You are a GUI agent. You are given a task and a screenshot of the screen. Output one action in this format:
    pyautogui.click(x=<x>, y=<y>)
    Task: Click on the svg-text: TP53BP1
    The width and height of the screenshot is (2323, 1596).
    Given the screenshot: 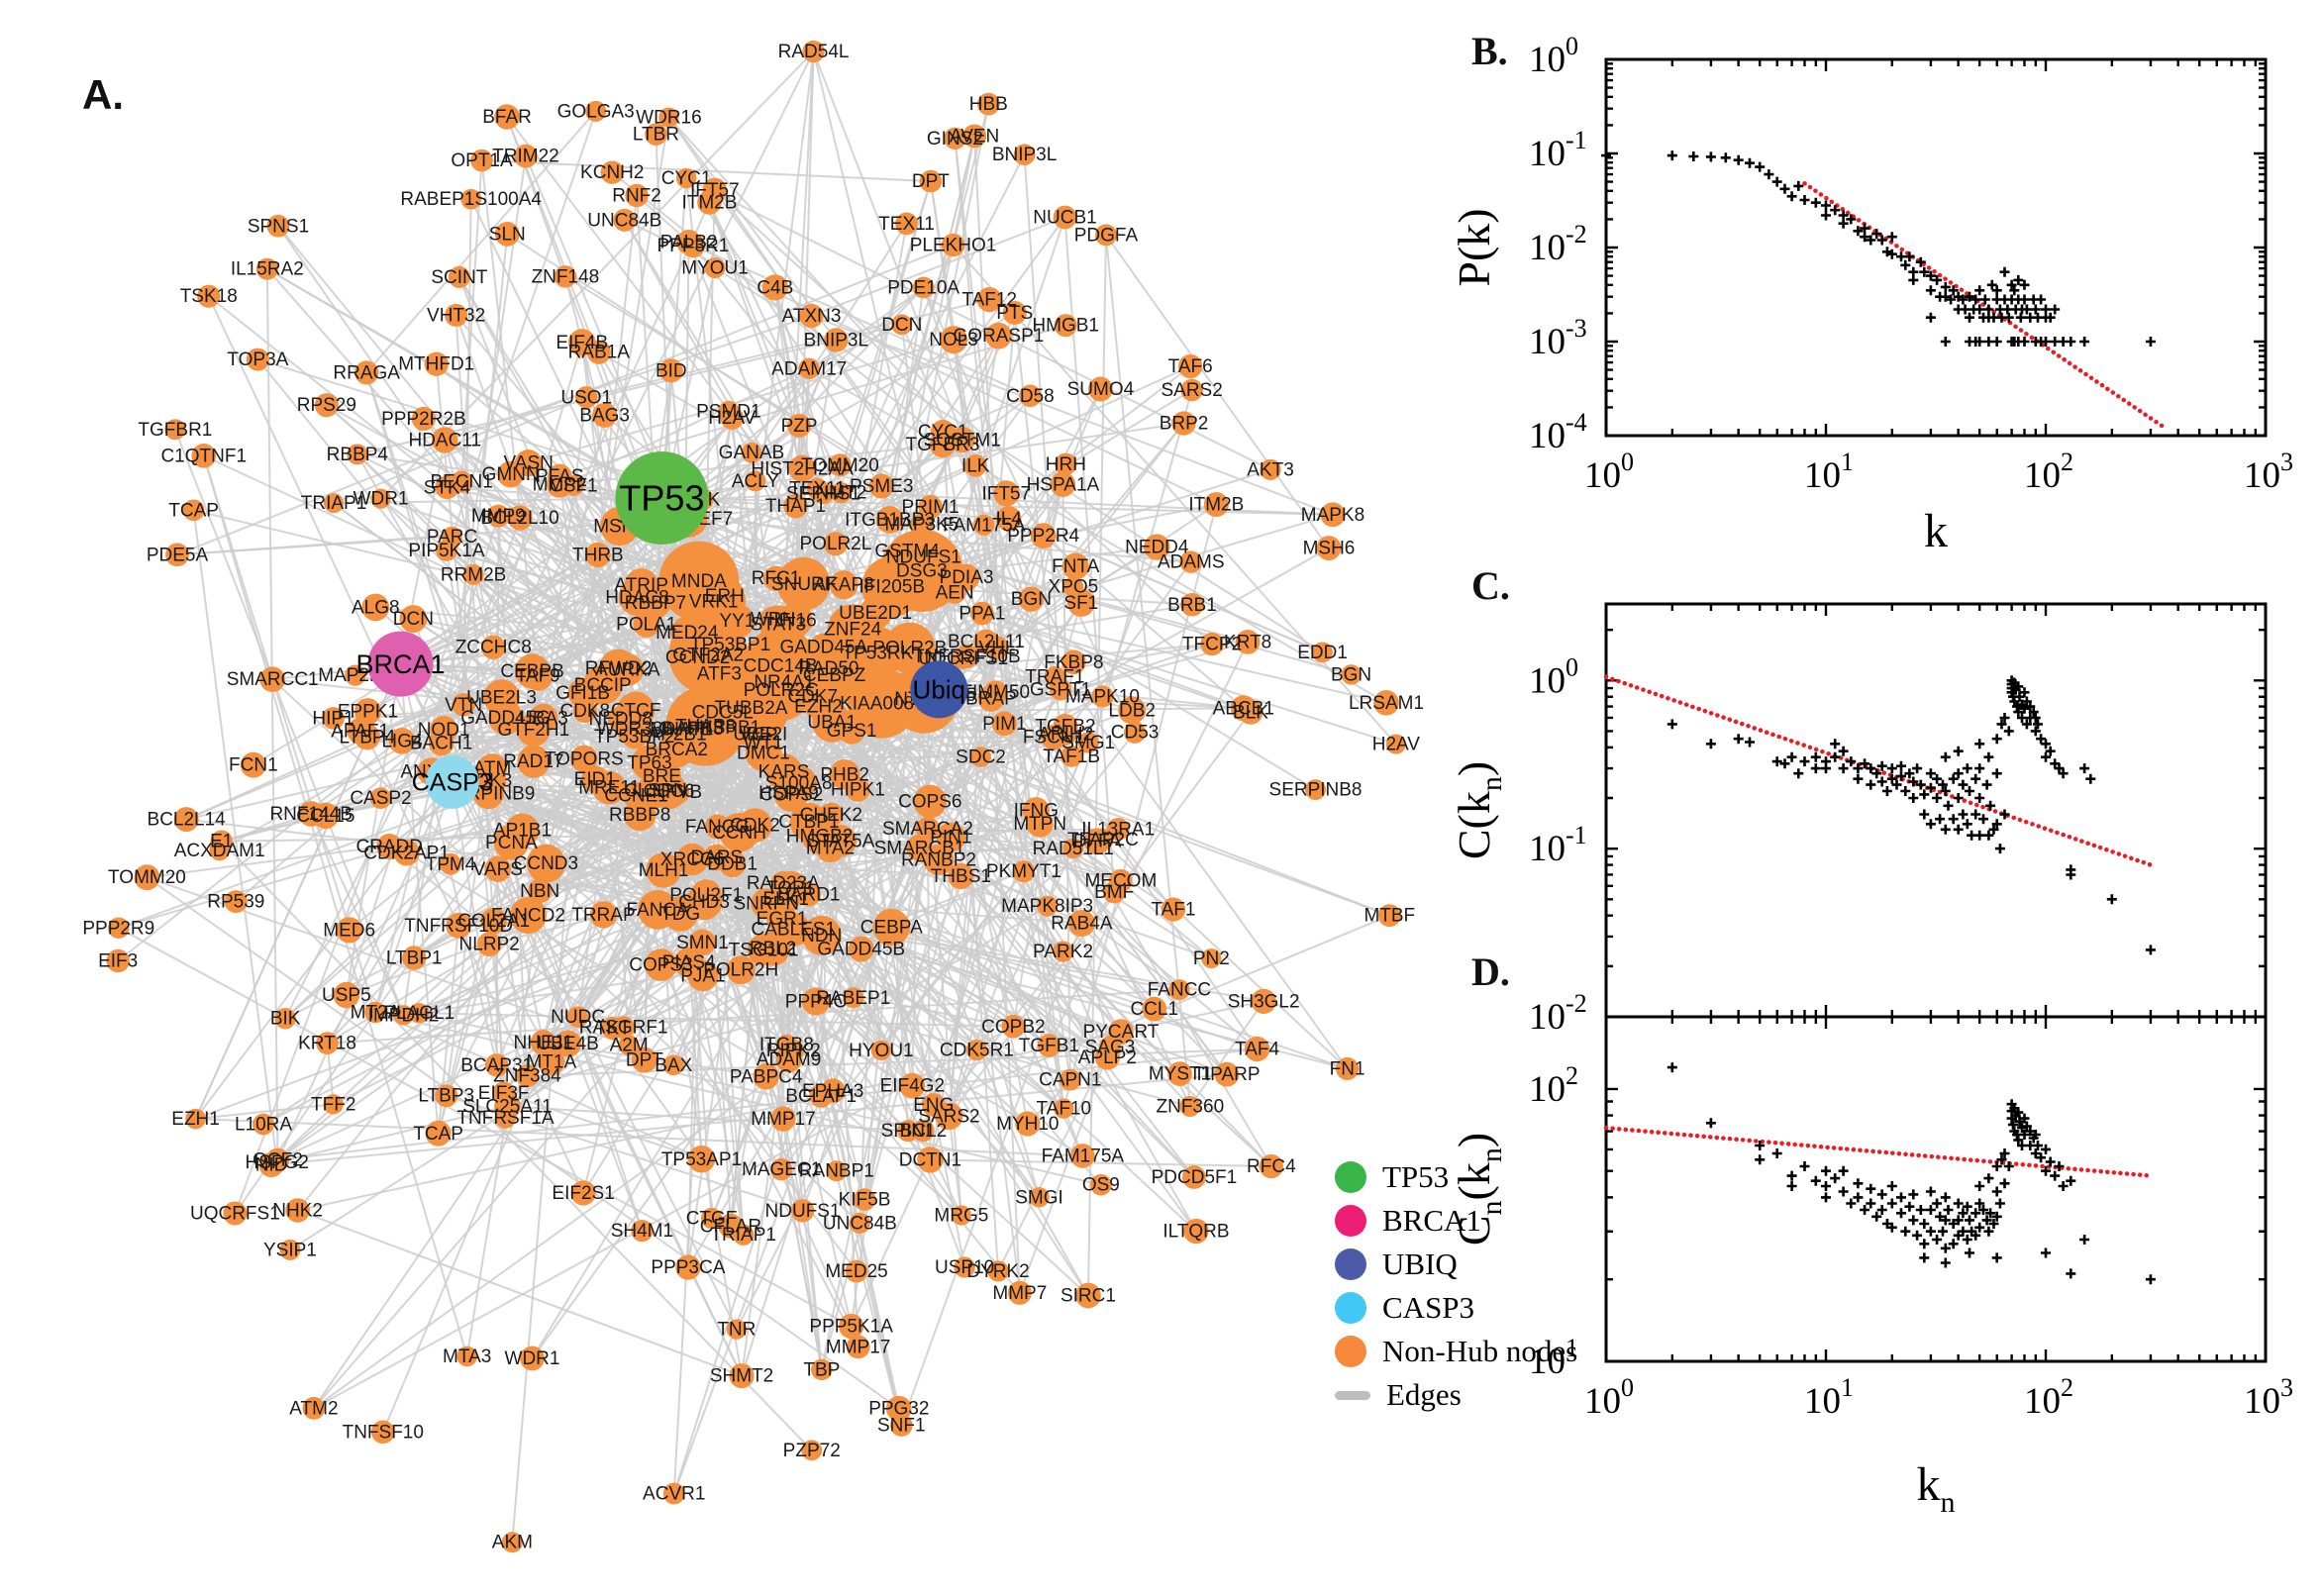 What is the action you would take?
    pyautogui.click(x=730, y=645)
    